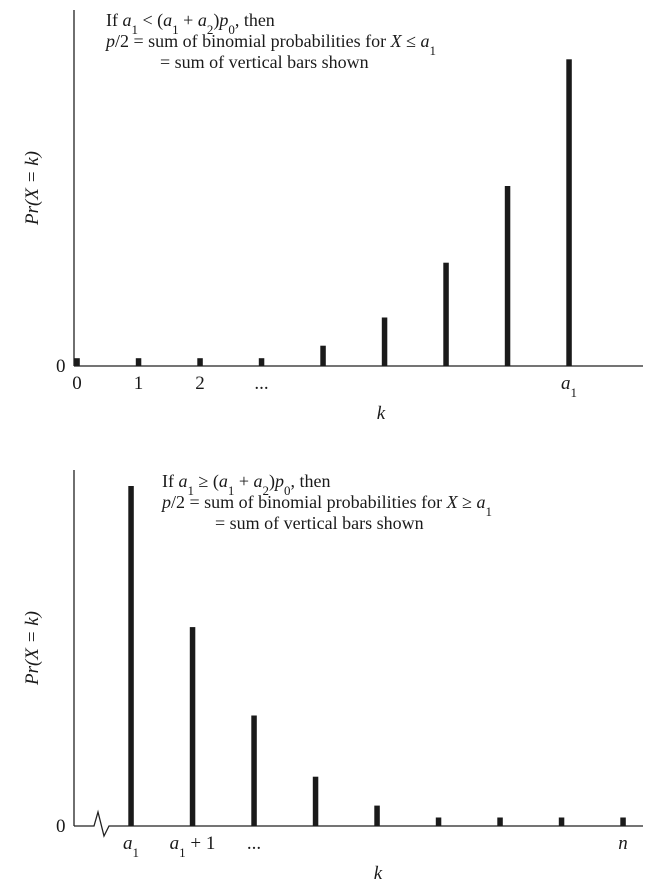  Describe the element at coordinates (246, 484) in the screenshot. I see `annotation-line: If a1 ≥ (a1 + a2)p0, then` at that location.